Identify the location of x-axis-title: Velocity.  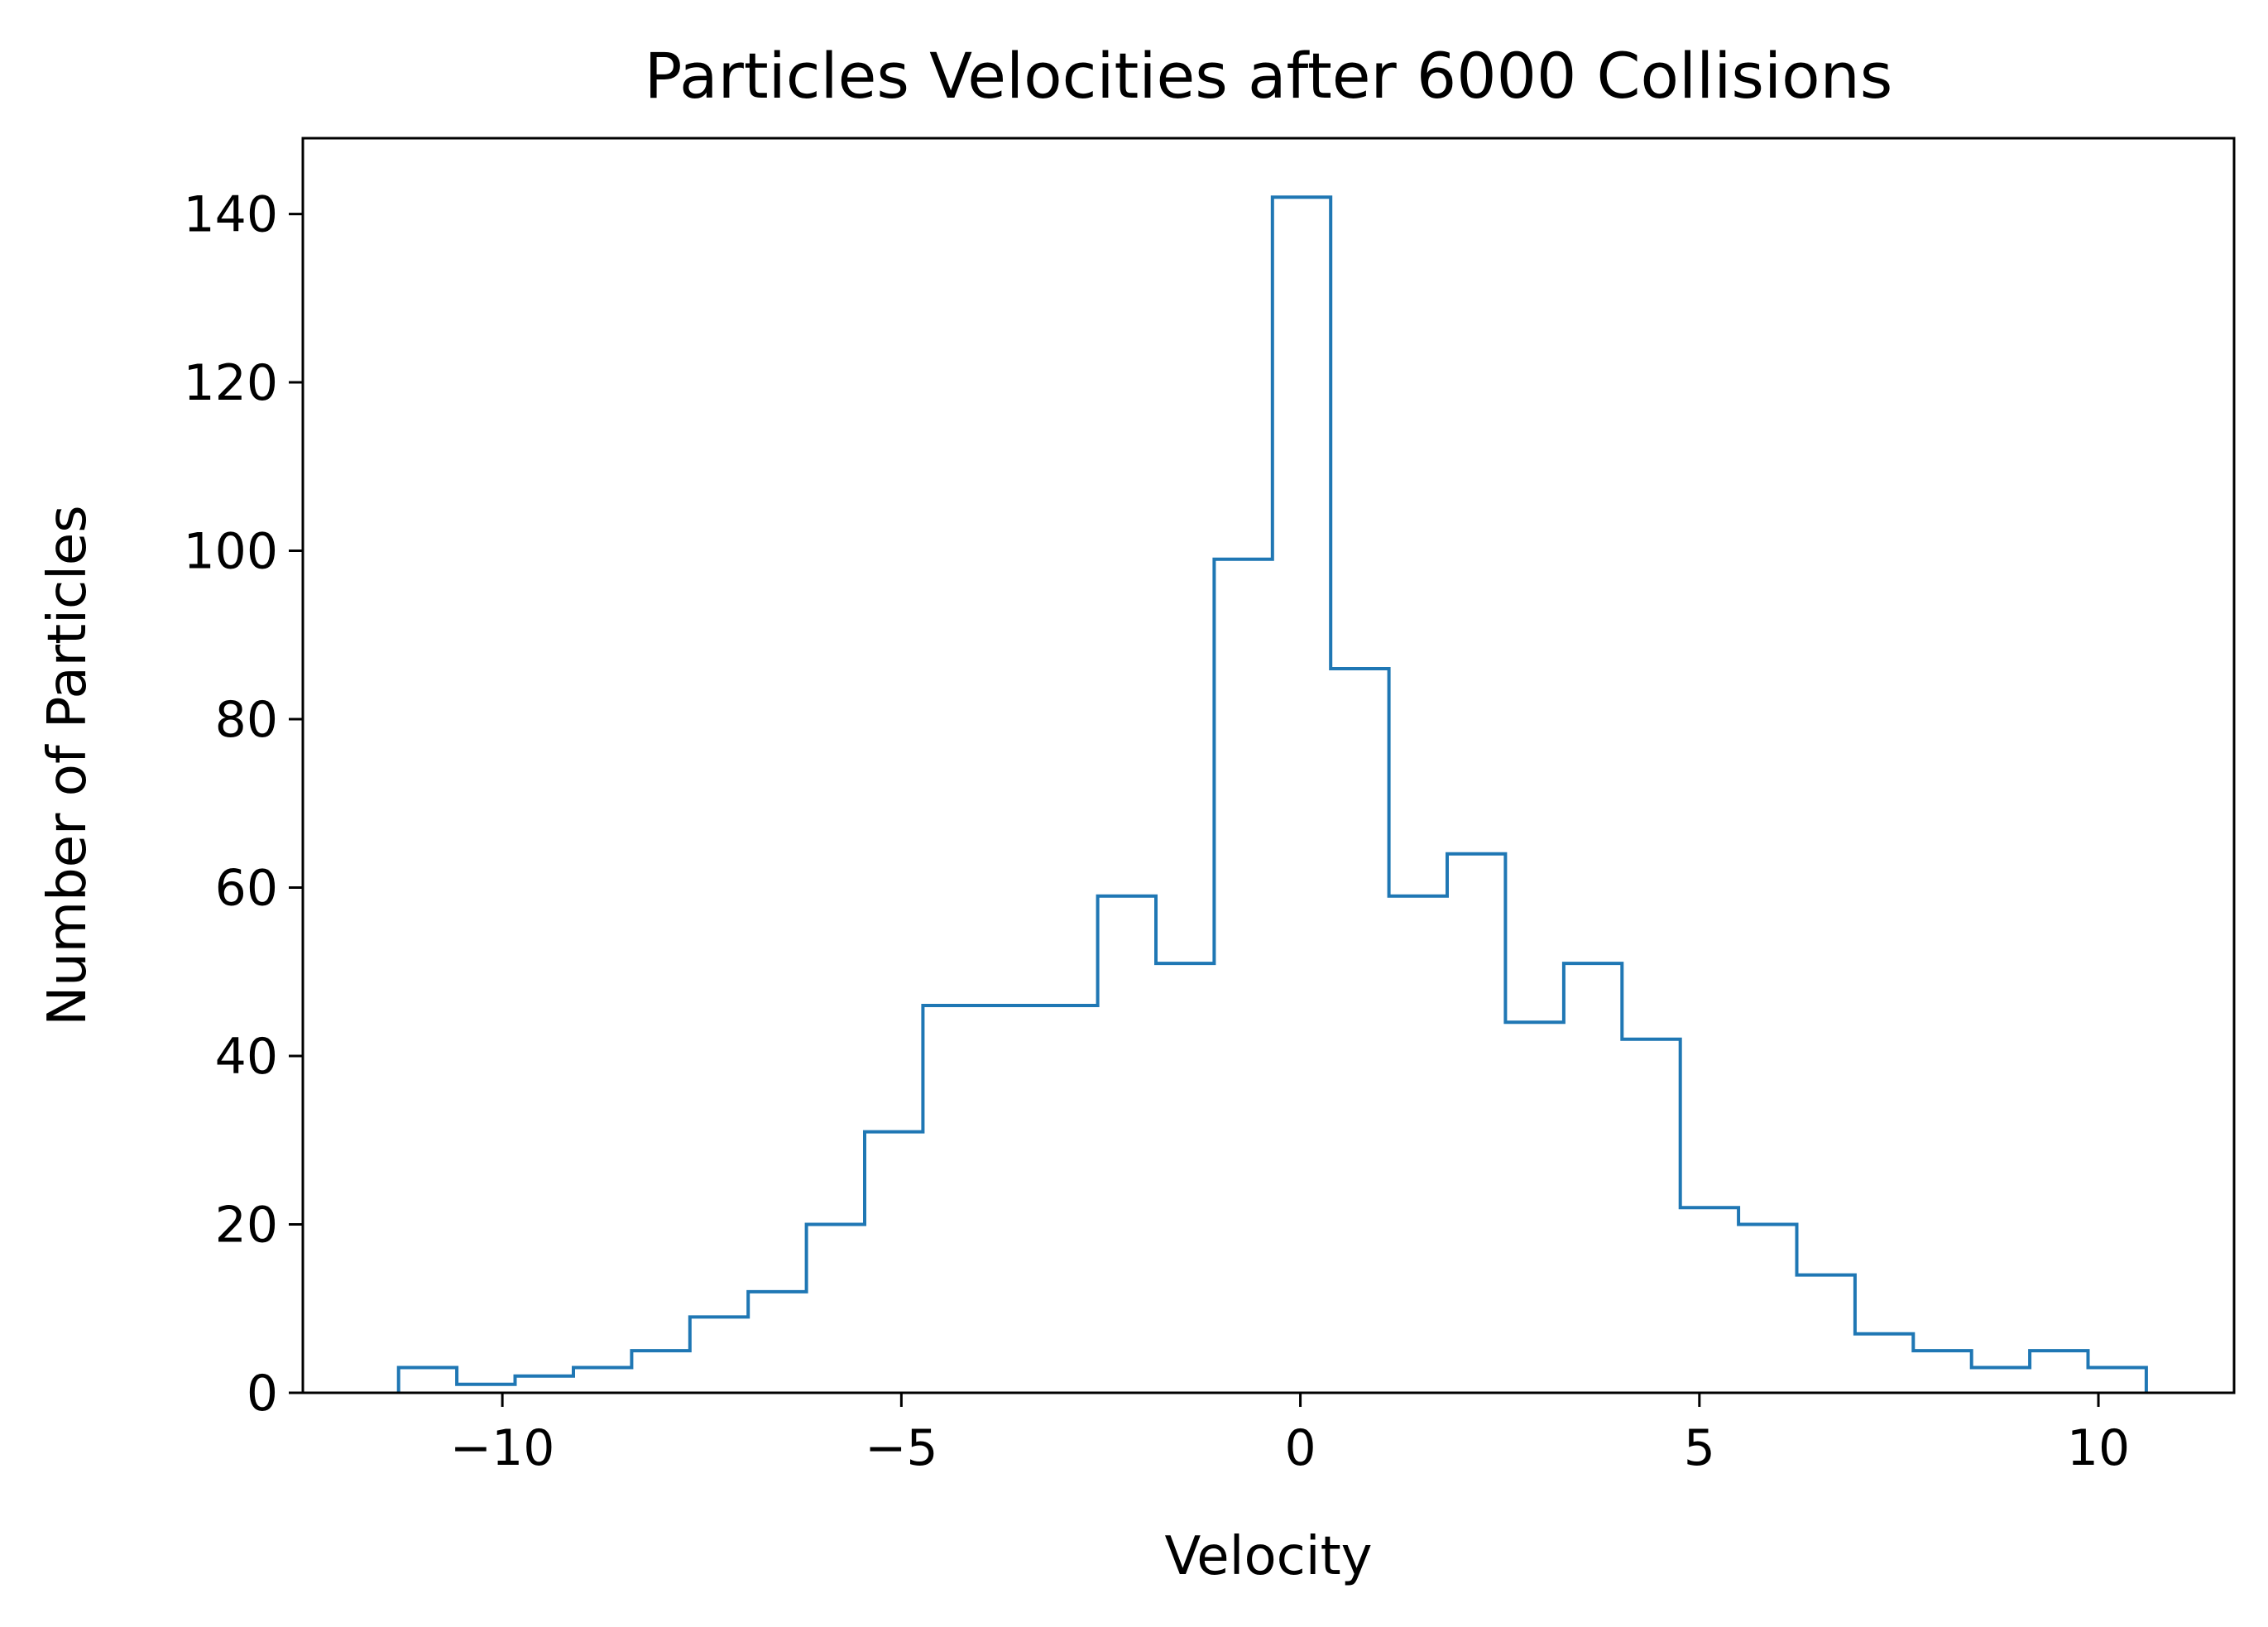
(1268, 1556).